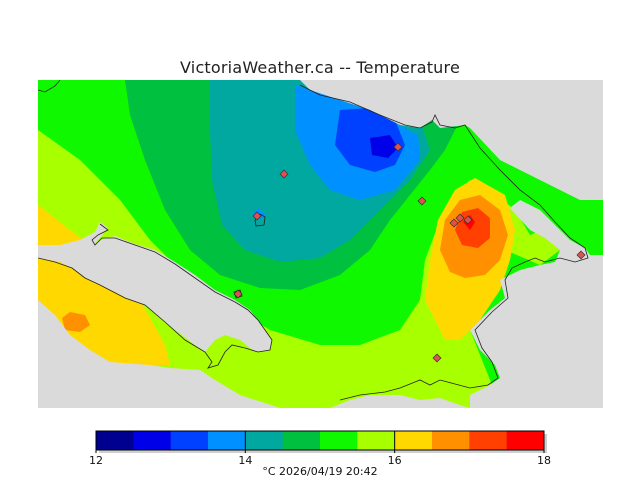 This screenshot has height=480, width=640. I want to click on water-north, so click(451, 140).